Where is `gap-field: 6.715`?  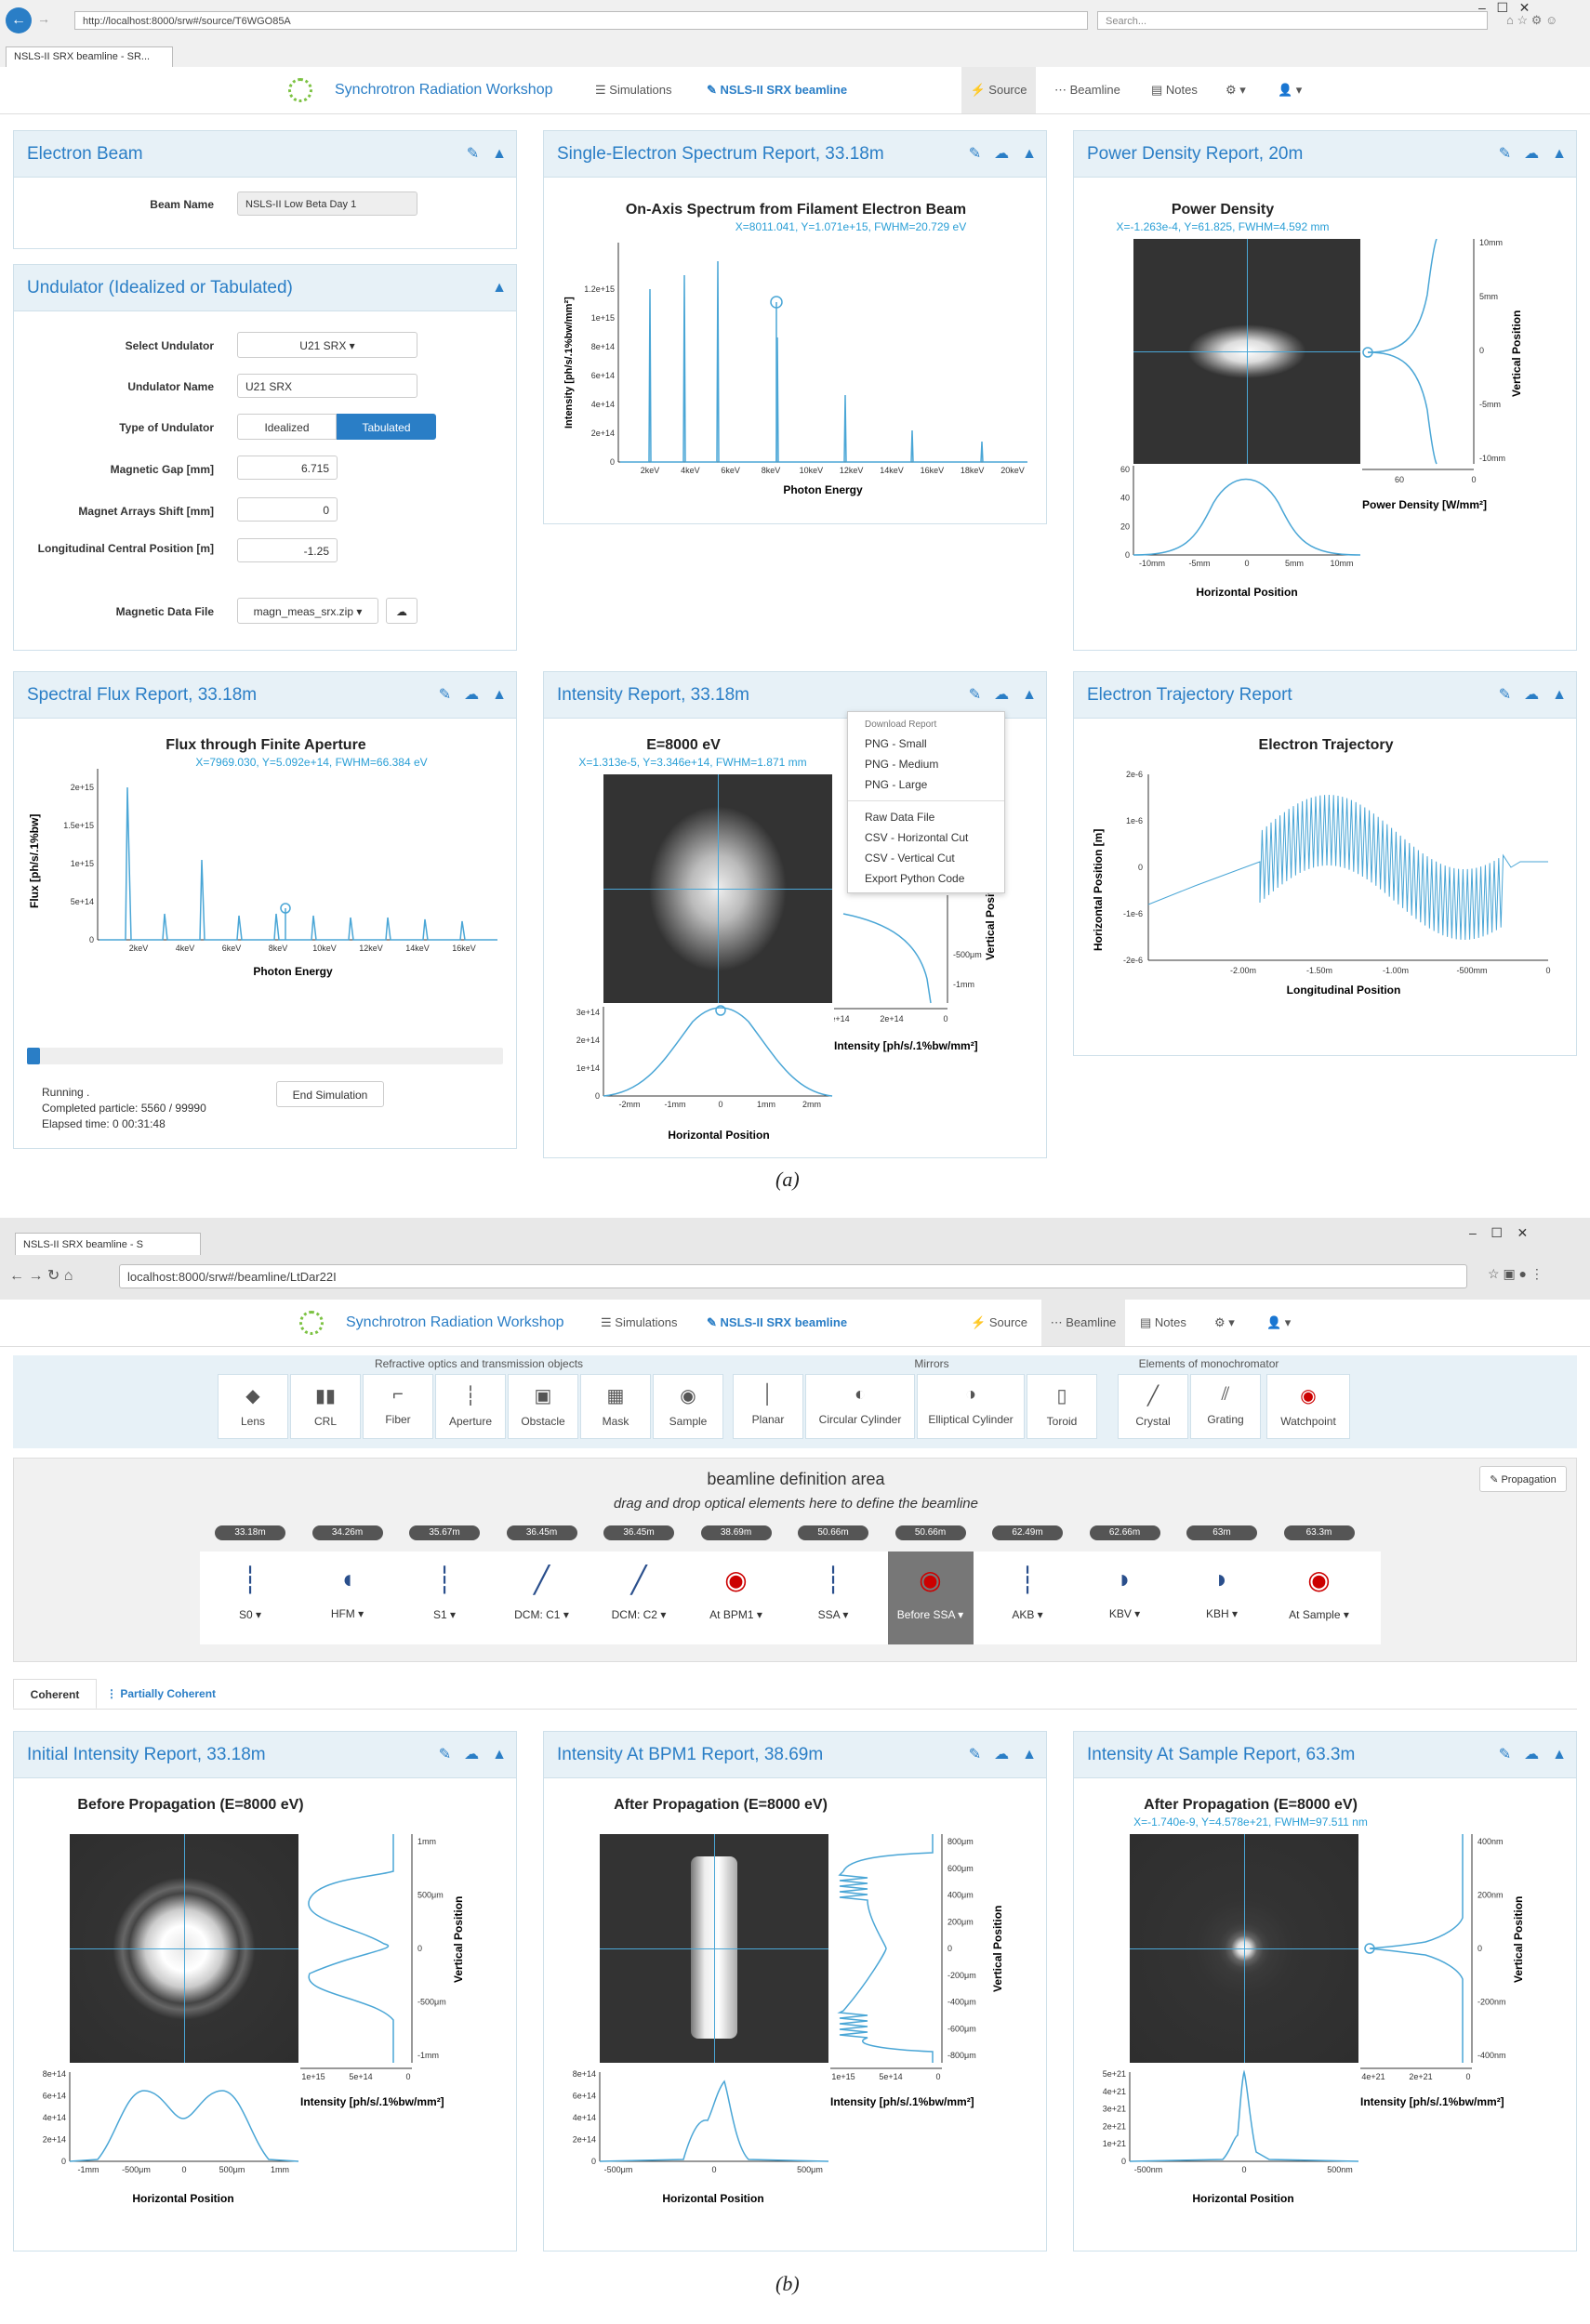 gap-field: 6.715 is located at coordinates (287, 468).